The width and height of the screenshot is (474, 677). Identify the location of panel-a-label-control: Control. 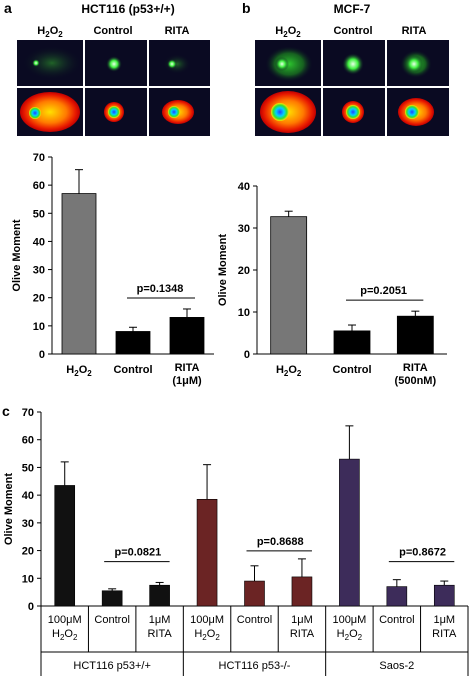
(112, 31).